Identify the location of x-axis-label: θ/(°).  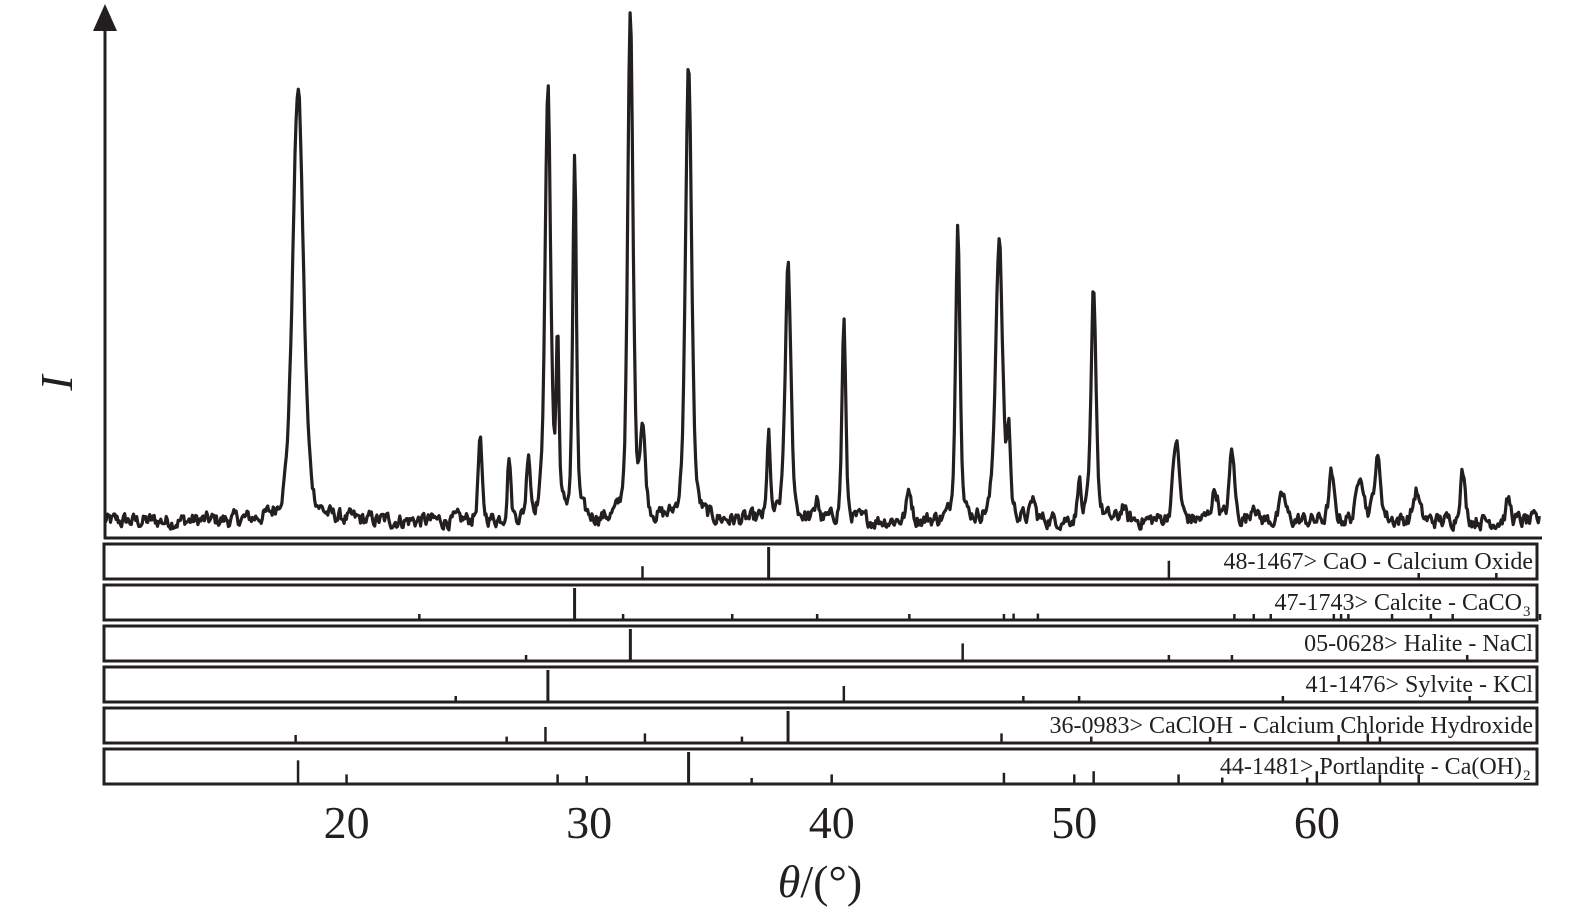
(820, 881).